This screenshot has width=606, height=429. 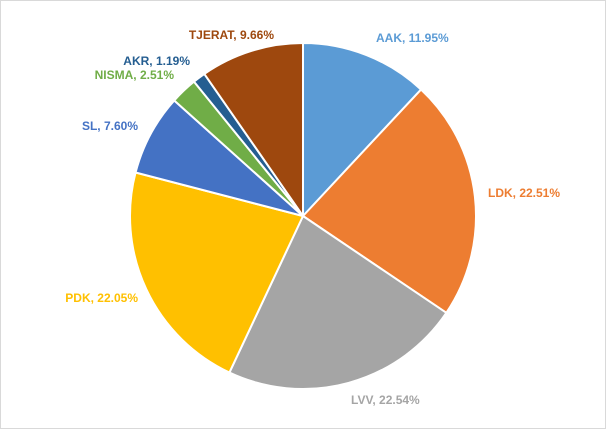 What do you see at coordinates (385, 400) in the screenshot?
I see `data-label-lvv: LVV, 22.54%` at bounding box center [385, 400].